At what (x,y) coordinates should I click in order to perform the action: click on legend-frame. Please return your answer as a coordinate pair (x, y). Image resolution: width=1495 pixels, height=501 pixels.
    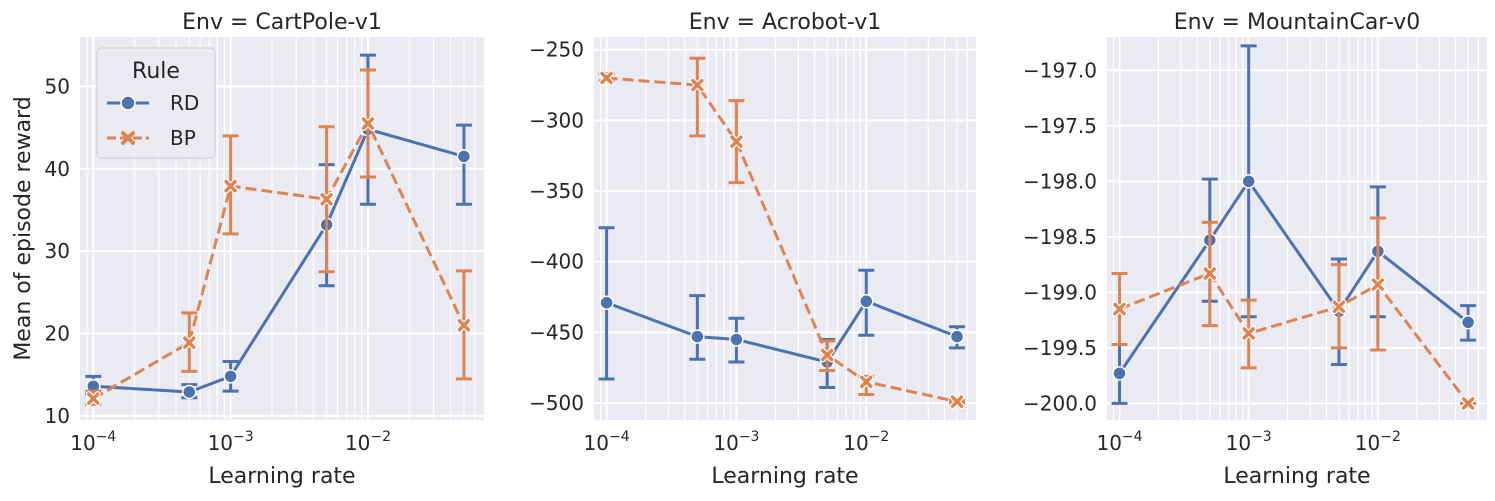
    Looking at the image, I should click on (156, 103).